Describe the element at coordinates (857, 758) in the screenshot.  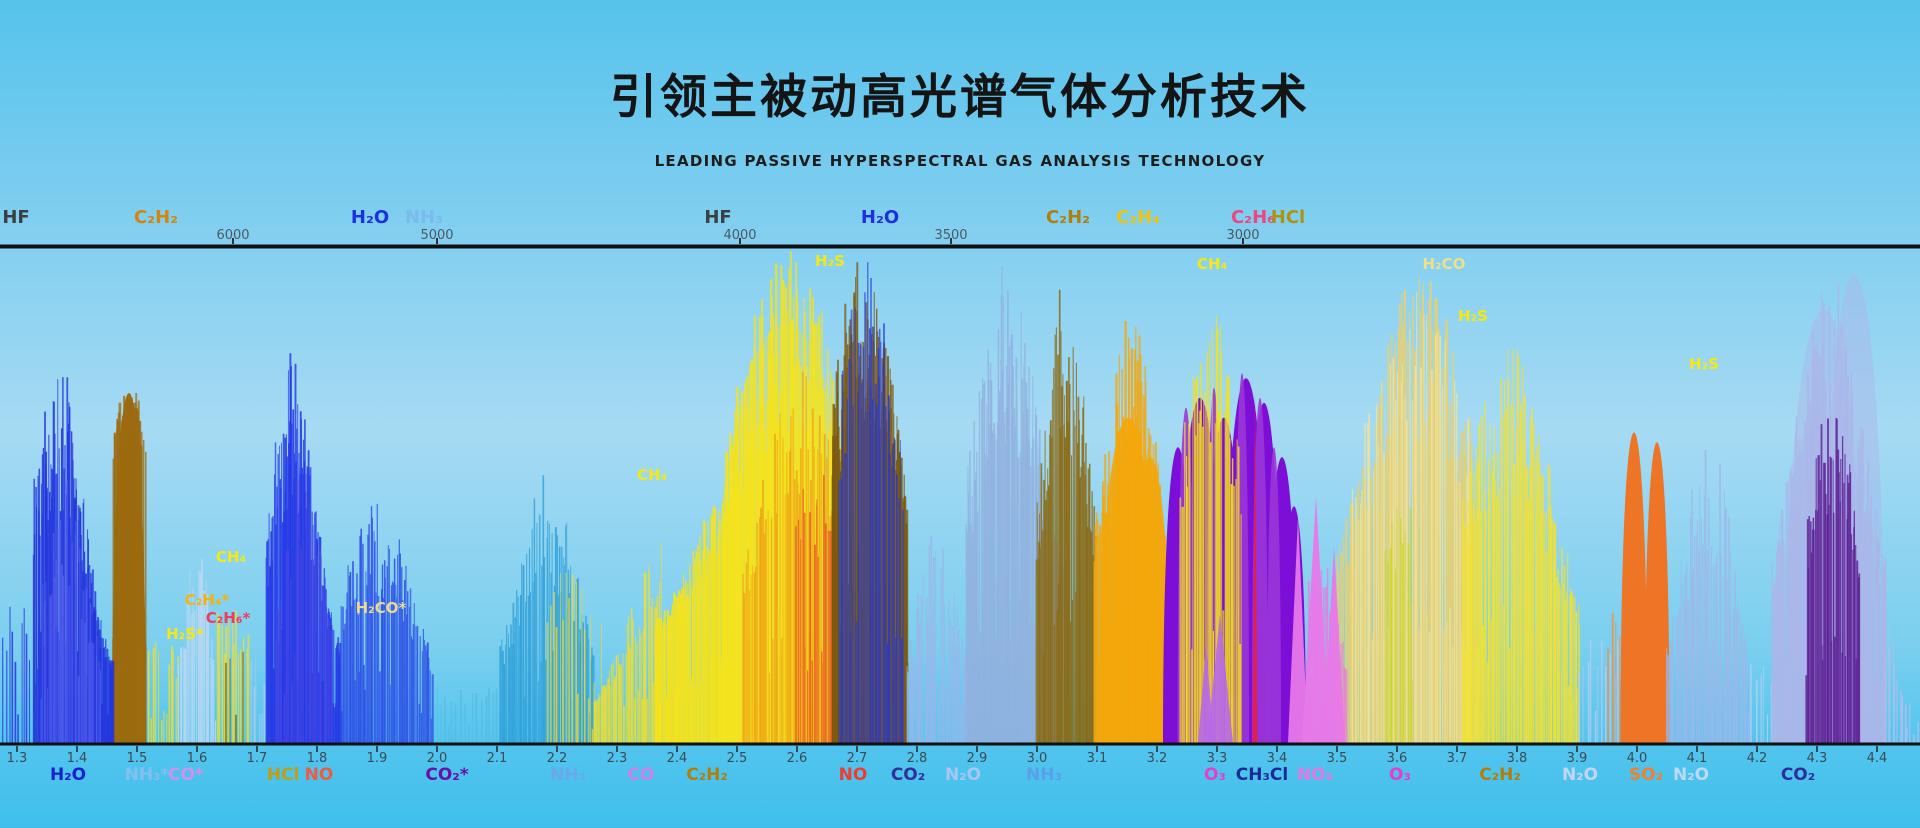
I see `bottom-axis-tick-label: 2.7` at that location.